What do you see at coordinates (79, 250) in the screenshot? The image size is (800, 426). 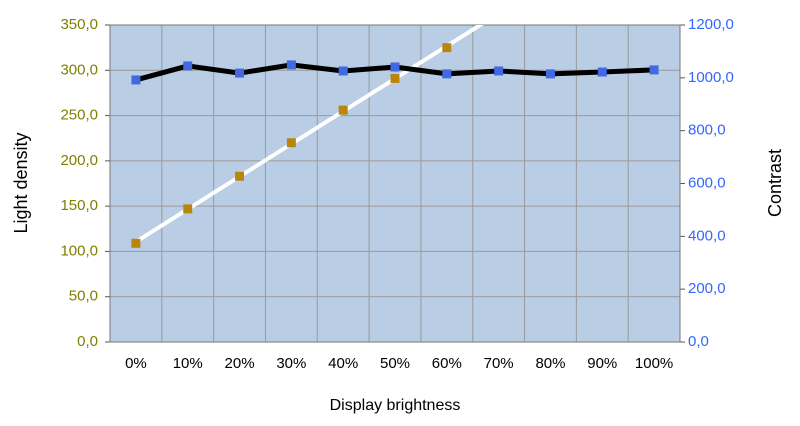 I see `y-tick-label: 100,0` at bounding box center [79, 250].